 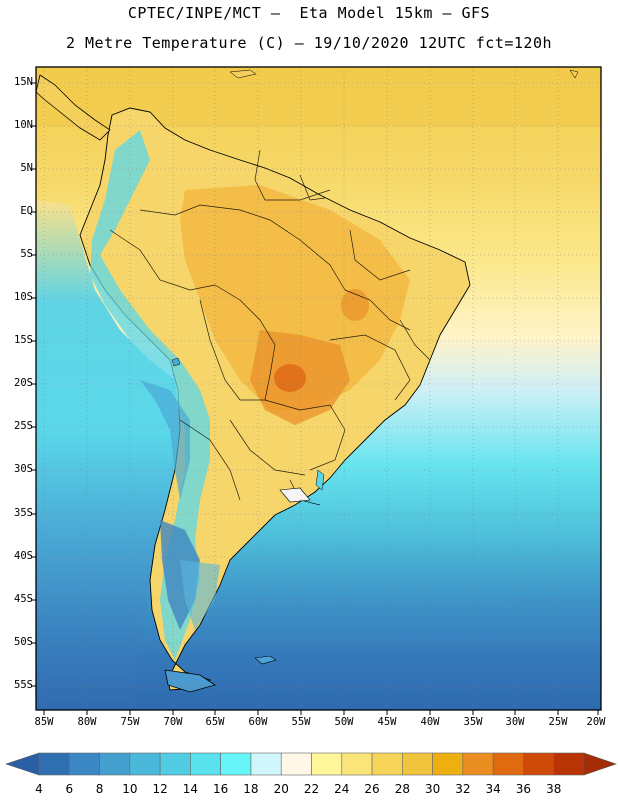 What do you see at coordinates (173, 722) in the screenshot?
I see `lon-label: 70W` at bounding box center [173, 722].